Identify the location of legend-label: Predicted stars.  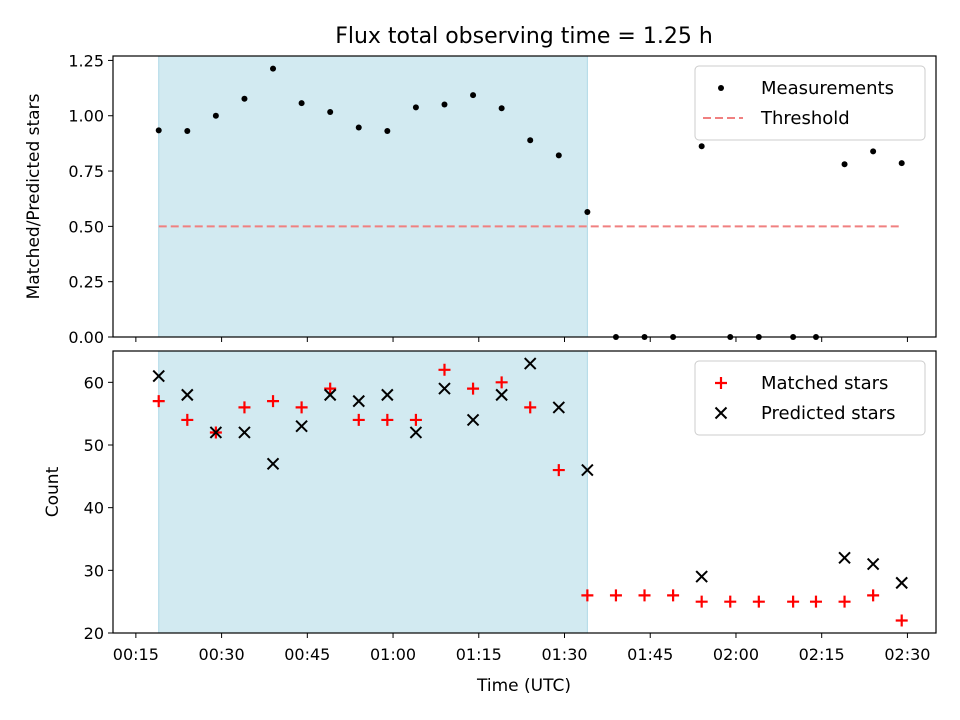
(828, 413).